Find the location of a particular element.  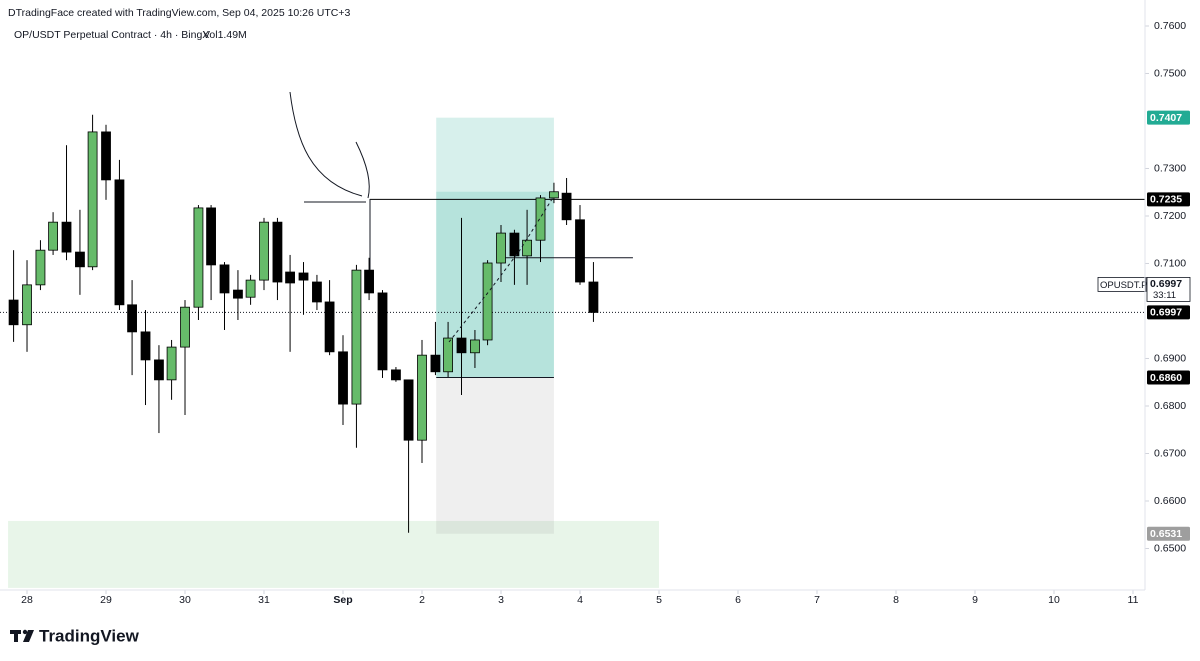

target-label-text: 0.7407 is located at coordinates (1166, 118).